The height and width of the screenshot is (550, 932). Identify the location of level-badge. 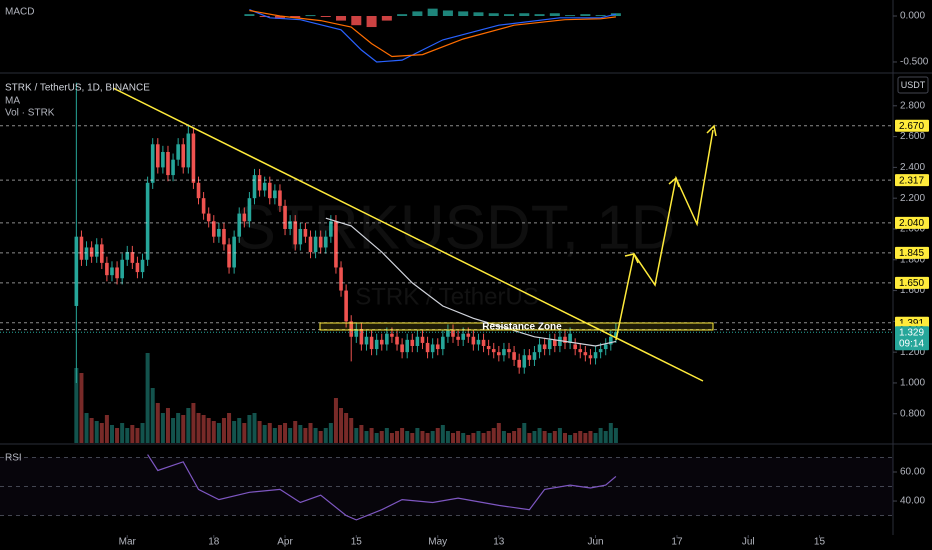
(912, 125).